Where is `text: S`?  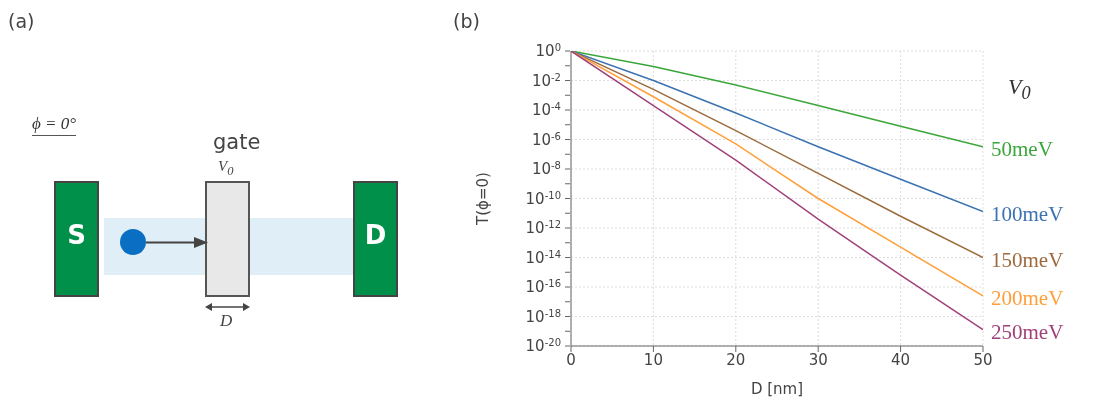 text: S is located at coordinates (76, 235).